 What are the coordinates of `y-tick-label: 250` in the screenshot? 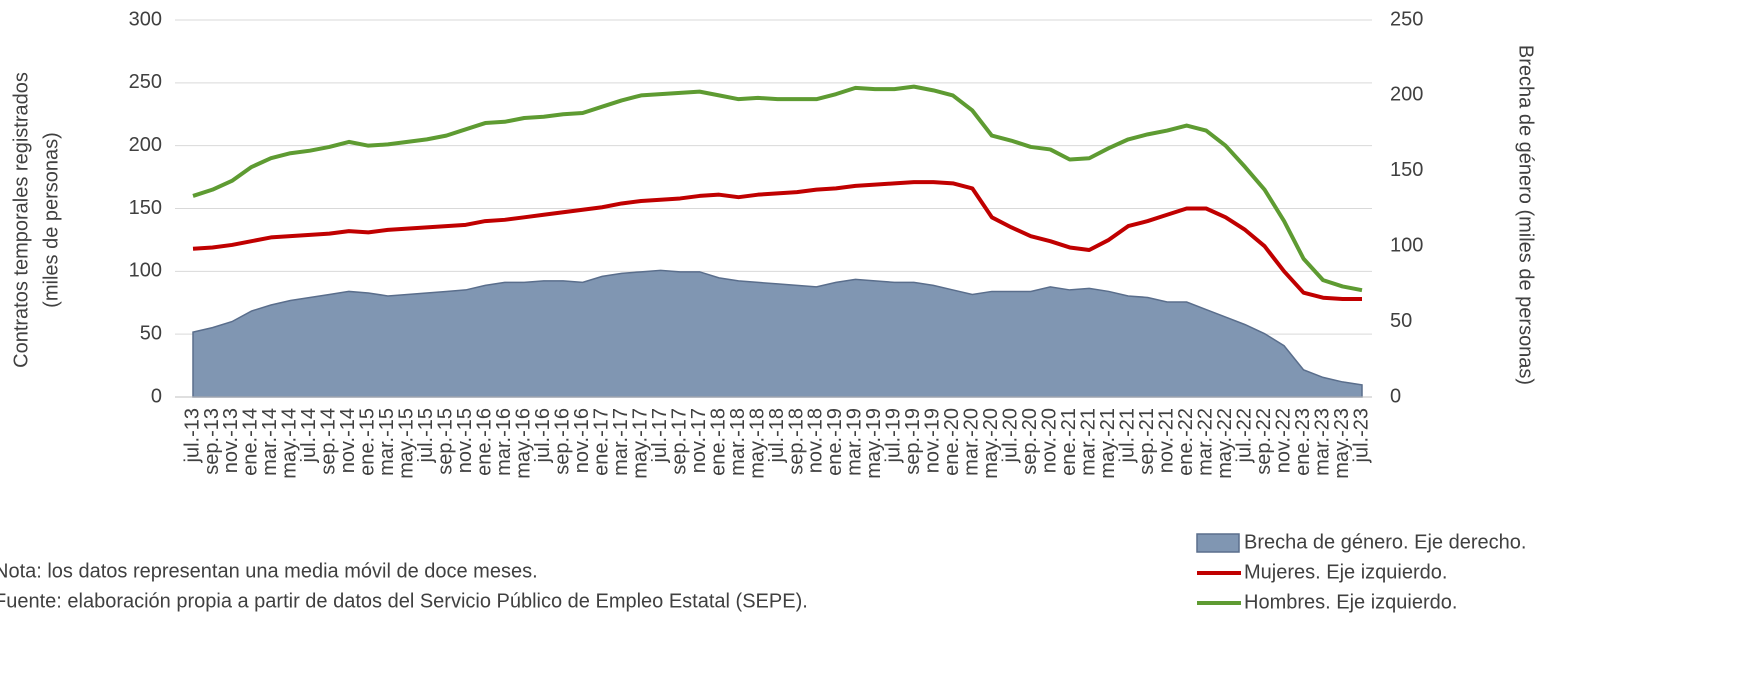 It's located at (145, 82).